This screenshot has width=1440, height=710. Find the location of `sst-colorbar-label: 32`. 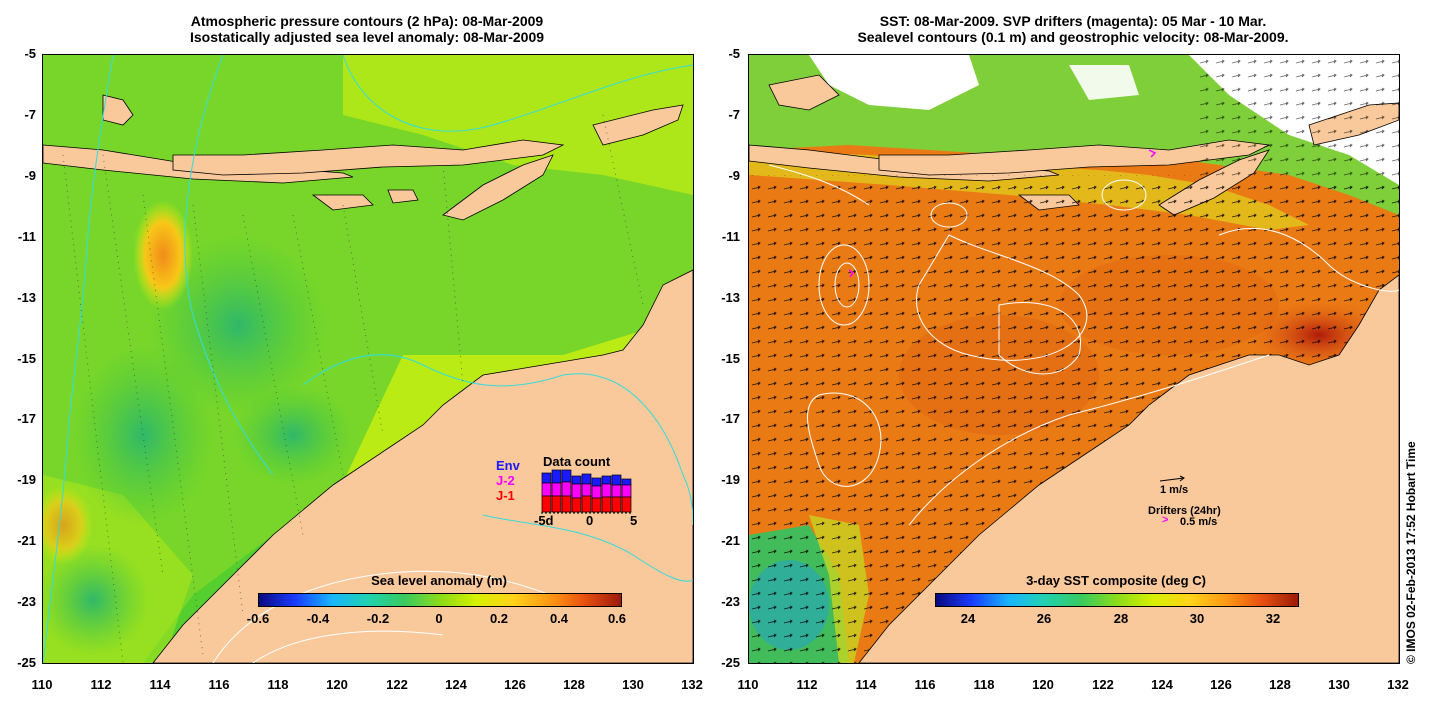

sst-colorbar-label: 32 is located at coordinates (1273, 618).